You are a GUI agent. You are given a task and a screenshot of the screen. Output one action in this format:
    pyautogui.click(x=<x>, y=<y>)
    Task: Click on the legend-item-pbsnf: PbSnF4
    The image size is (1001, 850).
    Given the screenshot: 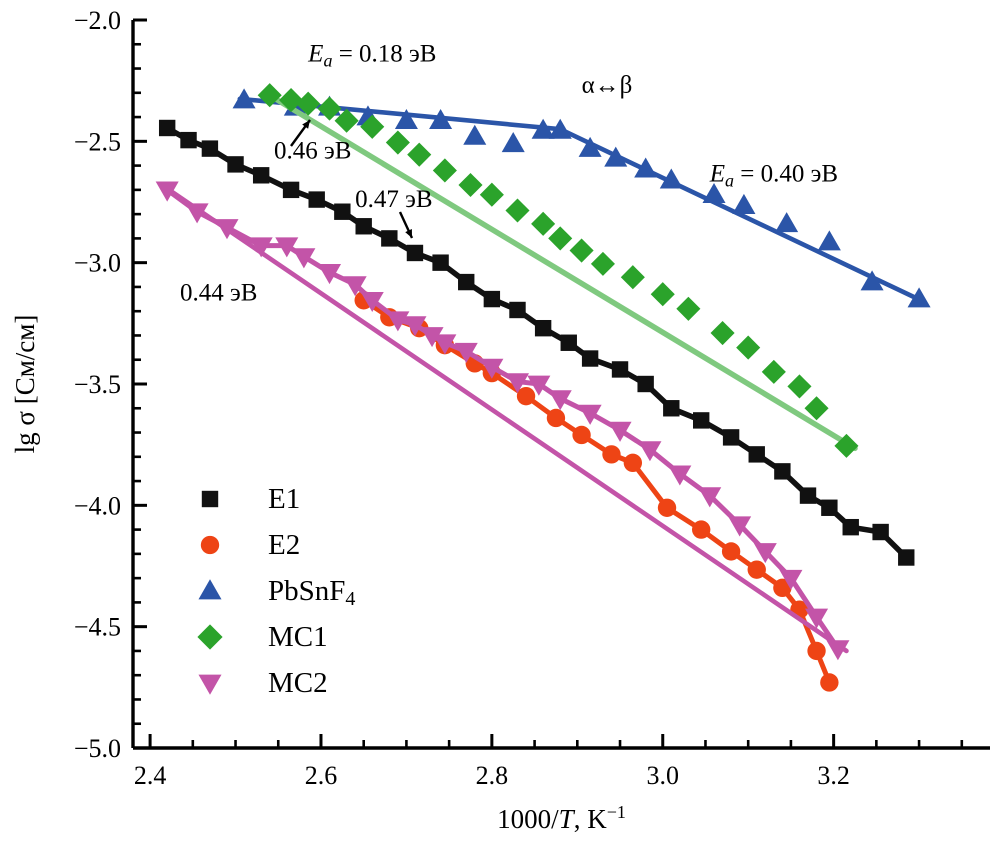 What is the action you would take?
    pyautogui.click(x=276, y=592)
    